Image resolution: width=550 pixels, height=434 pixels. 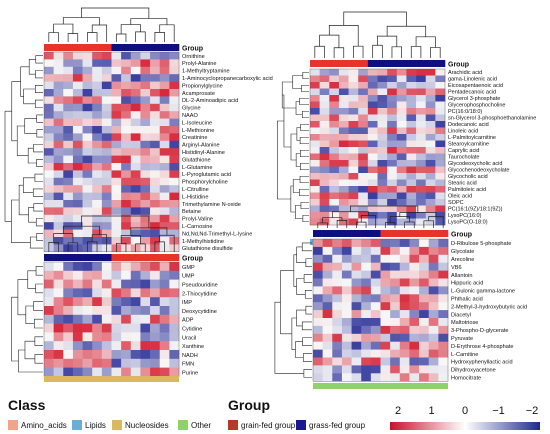 I want to click on row-label: Nd,Nd,Nd-Trimethyl-L-lysine, so click(x=217, y=234).